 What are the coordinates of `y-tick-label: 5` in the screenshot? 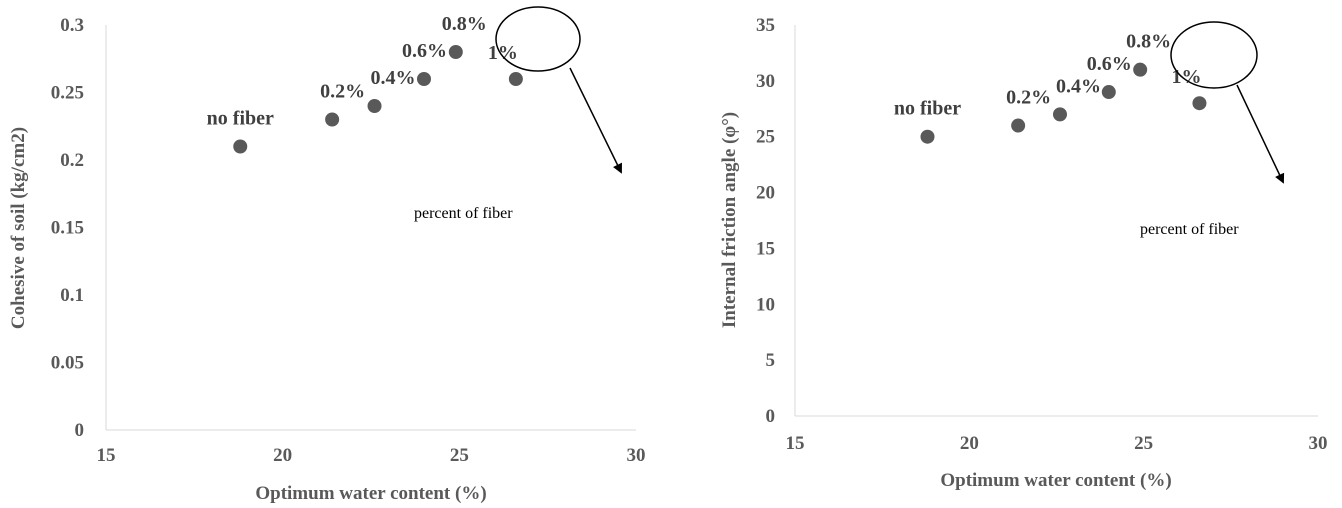 It's located at (771, 360).